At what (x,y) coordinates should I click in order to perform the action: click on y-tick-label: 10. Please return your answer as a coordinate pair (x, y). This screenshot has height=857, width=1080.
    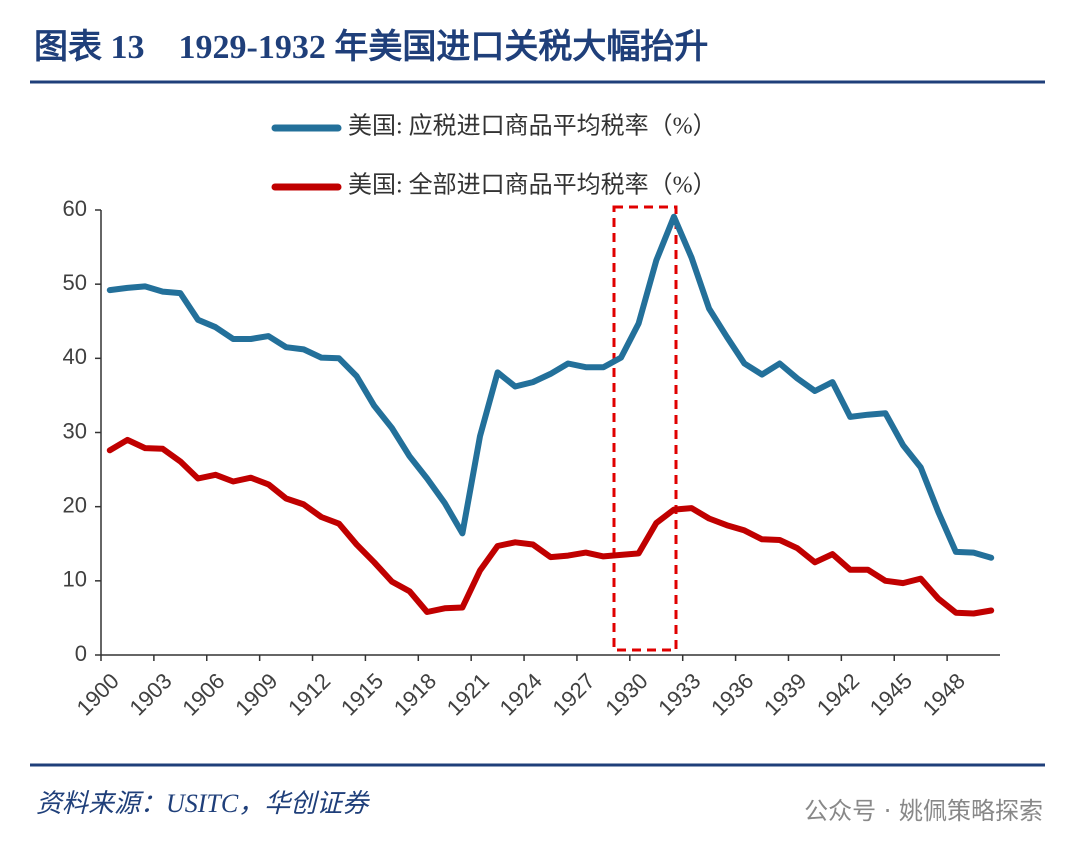
    Looking at the image, I should click on (75, 579).